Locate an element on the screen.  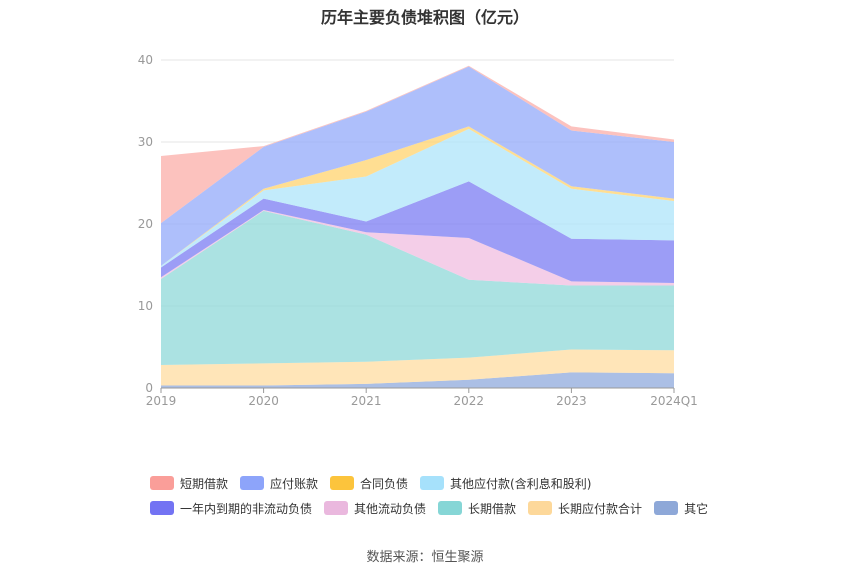
legend-item: 合同负债 is located at coordinates (369, 483).